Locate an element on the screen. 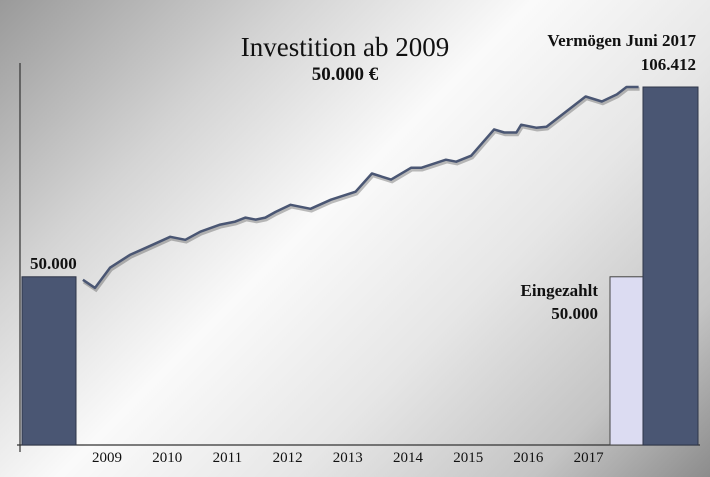 This screenshot has height=477, width=710. end-bar is located at coordinates (670, 266).